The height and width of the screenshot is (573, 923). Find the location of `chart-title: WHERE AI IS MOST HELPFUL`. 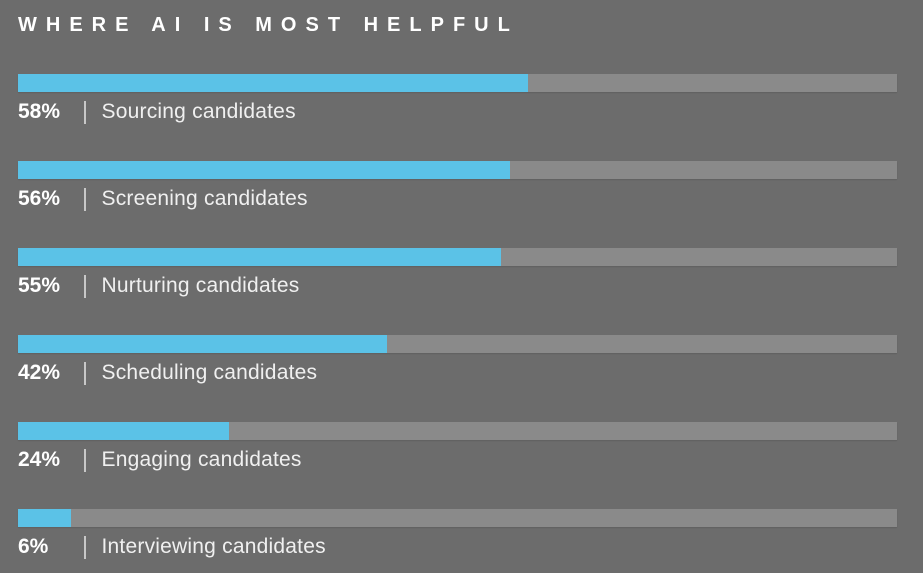

chart-title: WHERE AI IS MOST HELPFUL is located at coordinates (268, 25).